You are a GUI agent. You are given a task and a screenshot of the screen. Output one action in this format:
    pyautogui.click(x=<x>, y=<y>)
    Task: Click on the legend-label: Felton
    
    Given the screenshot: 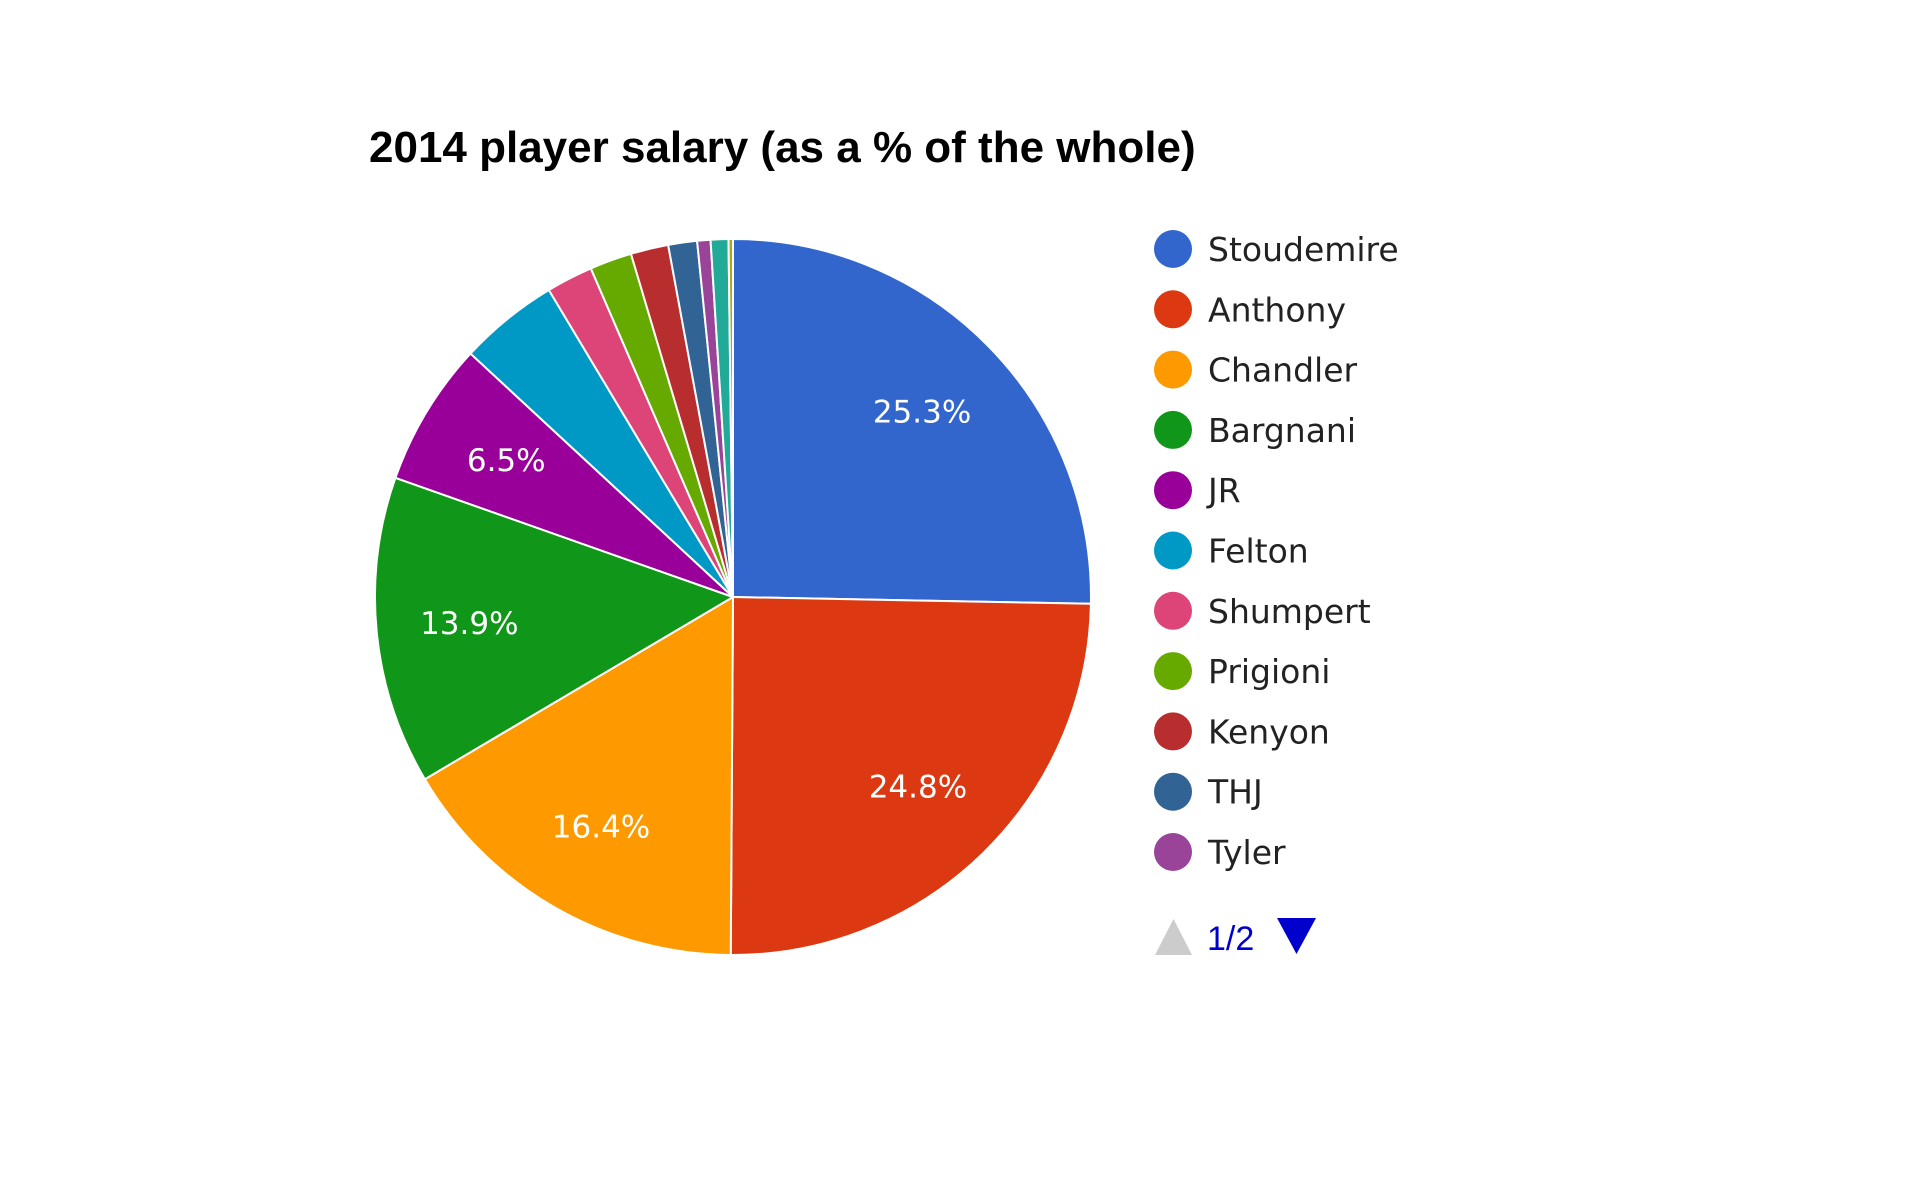 What is the action you would take?
    pyautogui.click(x=1258, y=551)
    